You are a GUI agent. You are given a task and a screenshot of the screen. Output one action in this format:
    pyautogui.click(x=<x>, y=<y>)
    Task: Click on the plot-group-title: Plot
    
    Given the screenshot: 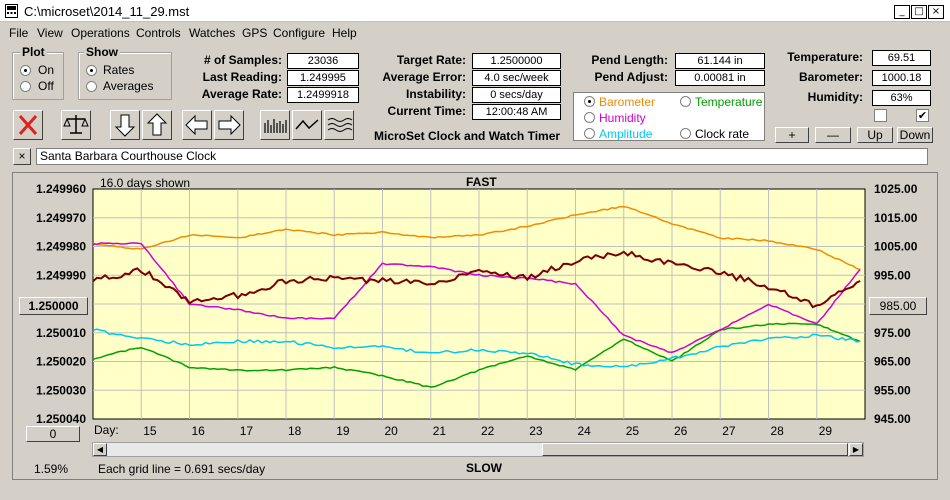 What is the action you would take?
    pyautogui.click(x=33, y=52)
    